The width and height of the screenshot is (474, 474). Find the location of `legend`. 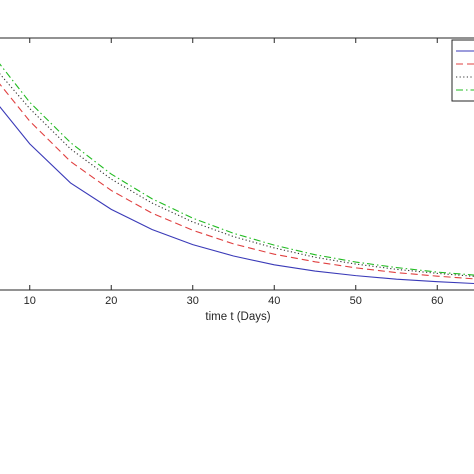

legend is located at coordinates (462, 70).